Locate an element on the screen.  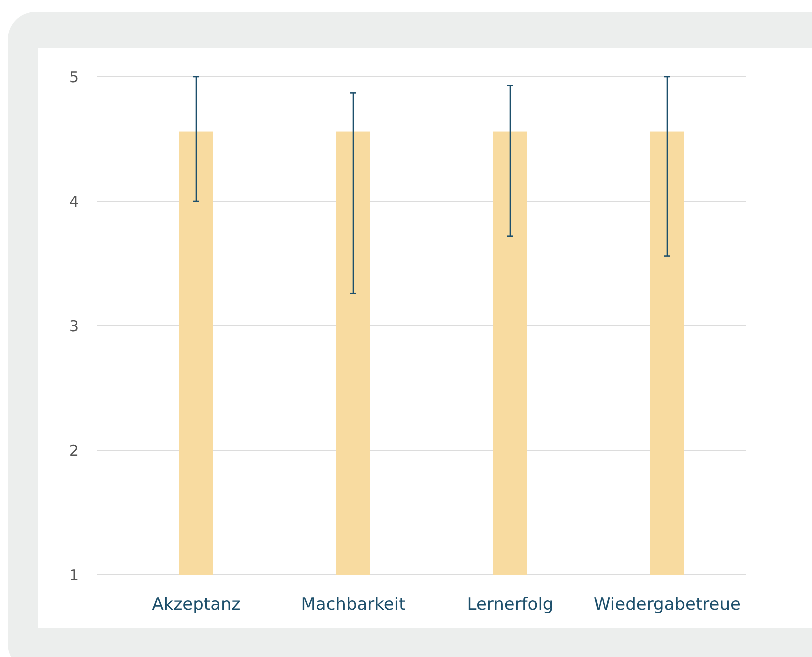
x-tick-label: Akzeptanz is located at coordinates (196, 605).